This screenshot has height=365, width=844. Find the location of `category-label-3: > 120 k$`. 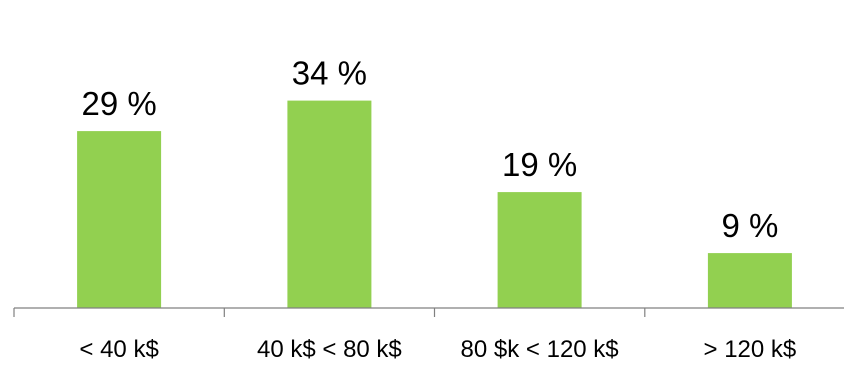

category-label-3: > 120 k$ is located at coordinates (750, 348).